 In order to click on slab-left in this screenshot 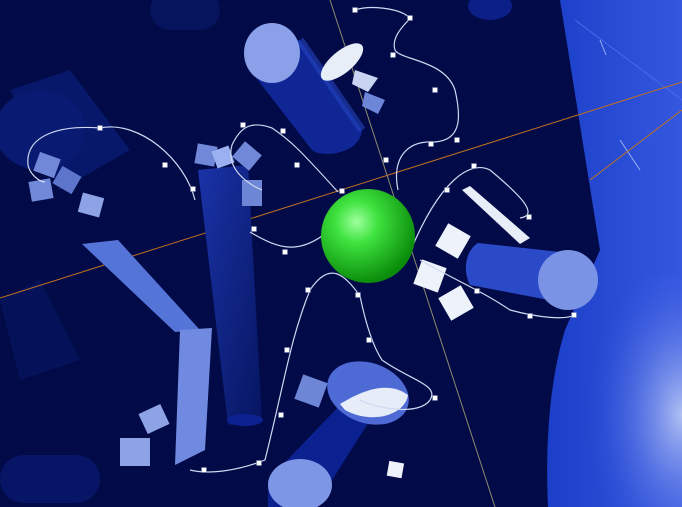, I will do `click(147, 352)`.